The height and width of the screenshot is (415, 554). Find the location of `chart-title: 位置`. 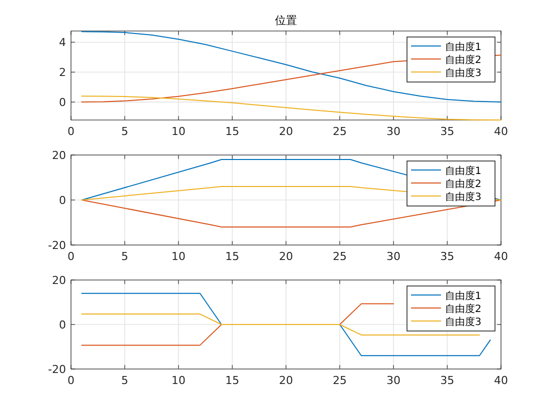

chart-title: 位置 is located at coordinates (286, 20).